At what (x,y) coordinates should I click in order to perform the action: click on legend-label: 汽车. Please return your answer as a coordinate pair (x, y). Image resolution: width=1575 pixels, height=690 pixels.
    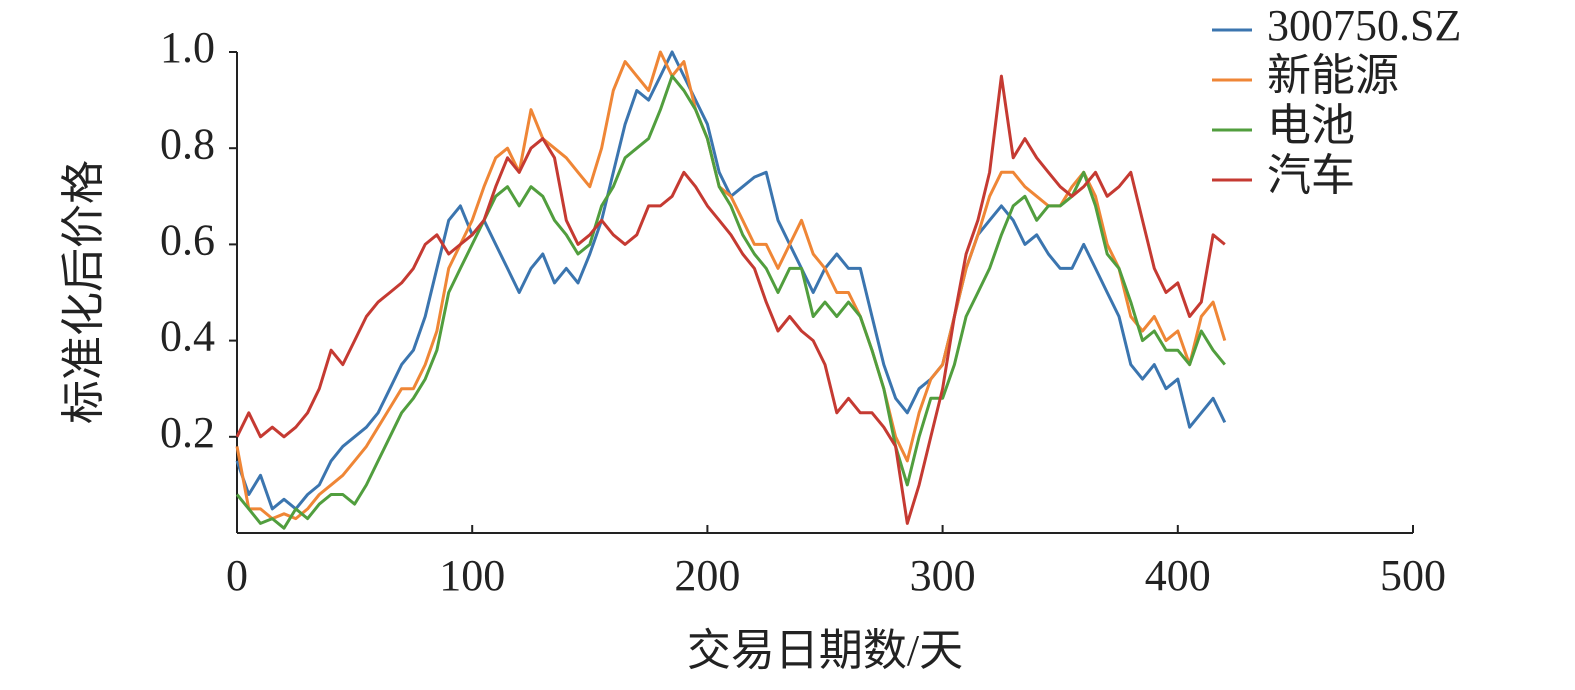
    Looking at the image, I should click on (1311, 175).